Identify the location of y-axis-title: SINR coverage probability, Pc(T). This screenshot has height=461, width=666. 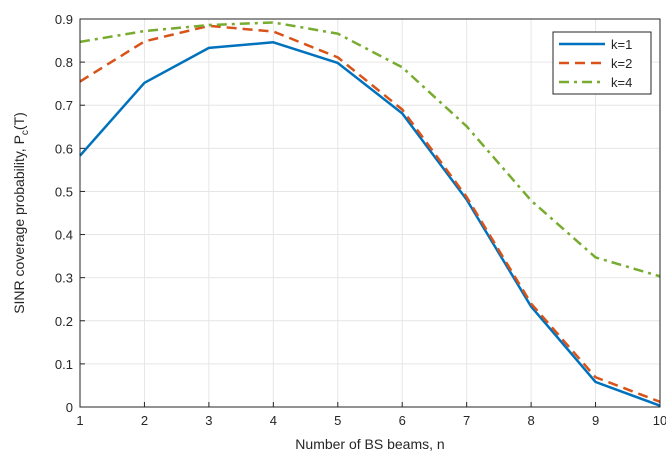
(21, 213).